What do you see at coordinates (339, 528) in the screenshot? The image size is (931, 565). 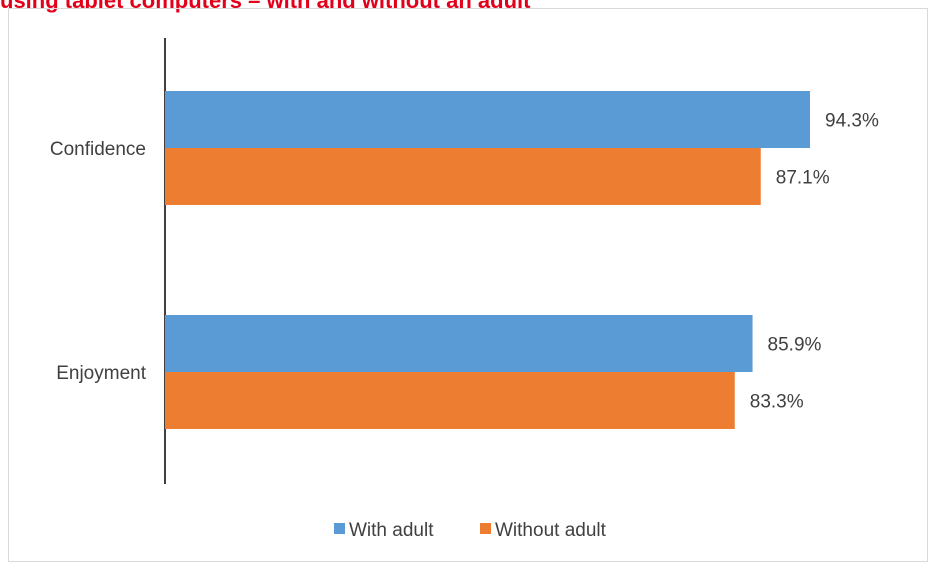 I see `legend-swatch-with-adult` at bounding box center [339, 528].